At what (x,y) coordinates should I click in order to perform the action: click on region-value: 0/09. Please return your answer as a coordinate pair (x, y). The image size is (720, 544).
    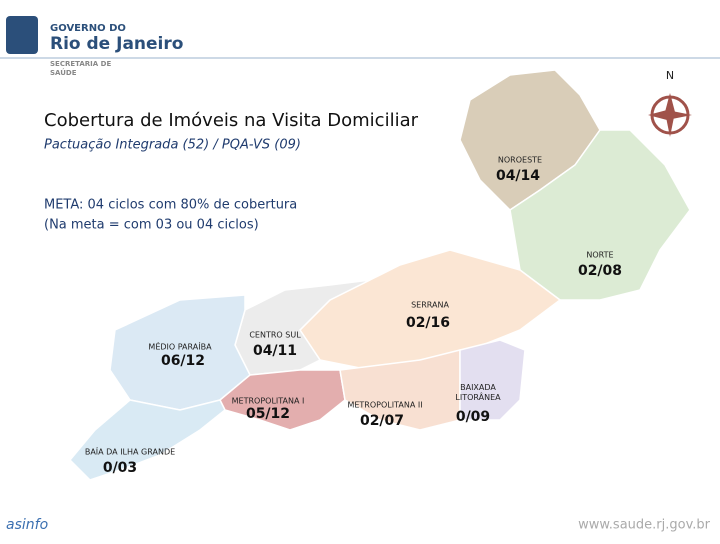
    Looking at the image, I should click on (473, 417).